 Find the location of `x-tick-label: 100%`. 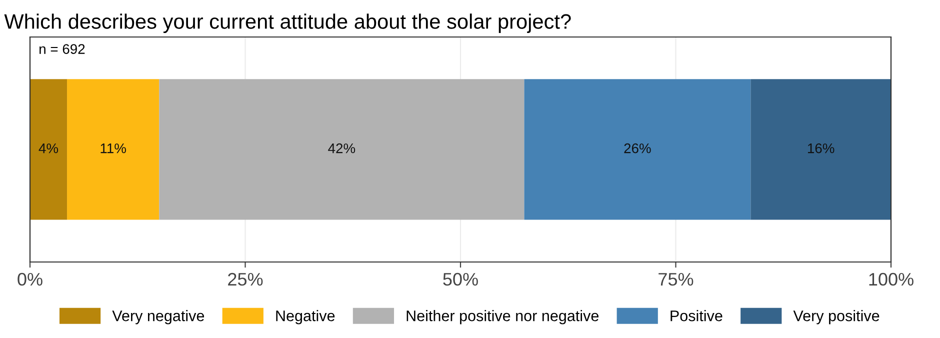

x-tick-label: 100% is located at coordinates (891, 279).